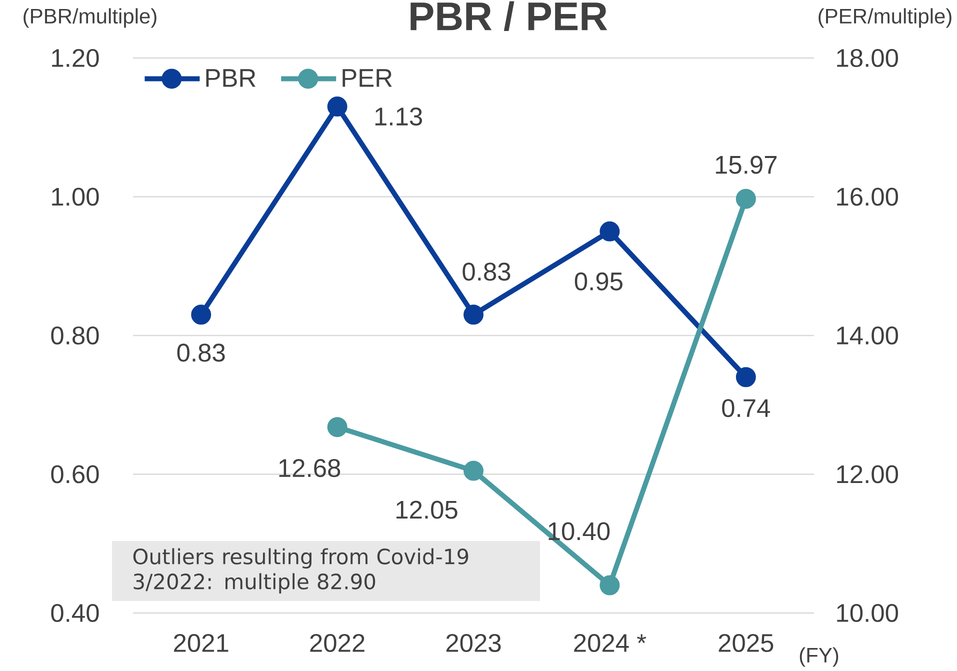 This screenshot has height=671, width=957. What do you see at coordinates (231, 78) in the screenshot?
I see `legend-label: PBR` at bounding box center [231, 78].